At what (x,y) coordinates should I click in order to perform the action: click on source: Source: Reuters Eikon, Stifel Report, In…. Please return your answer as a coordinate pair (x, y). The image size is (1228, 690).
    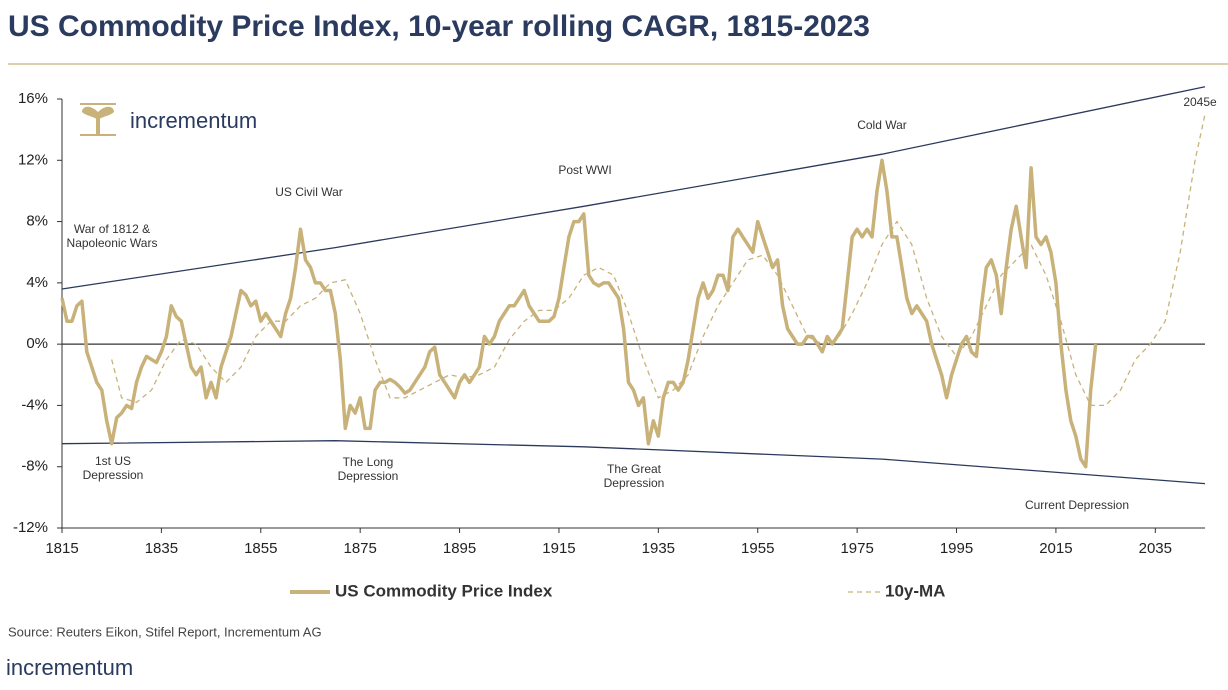
    Looking at the image, I should click on (165, 631).